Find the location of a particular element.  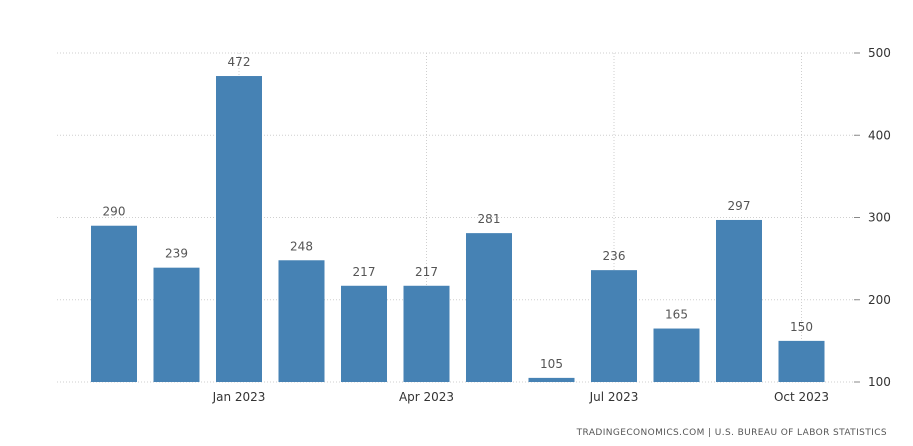

data-label: 281 is located at coordinates (489, 219).